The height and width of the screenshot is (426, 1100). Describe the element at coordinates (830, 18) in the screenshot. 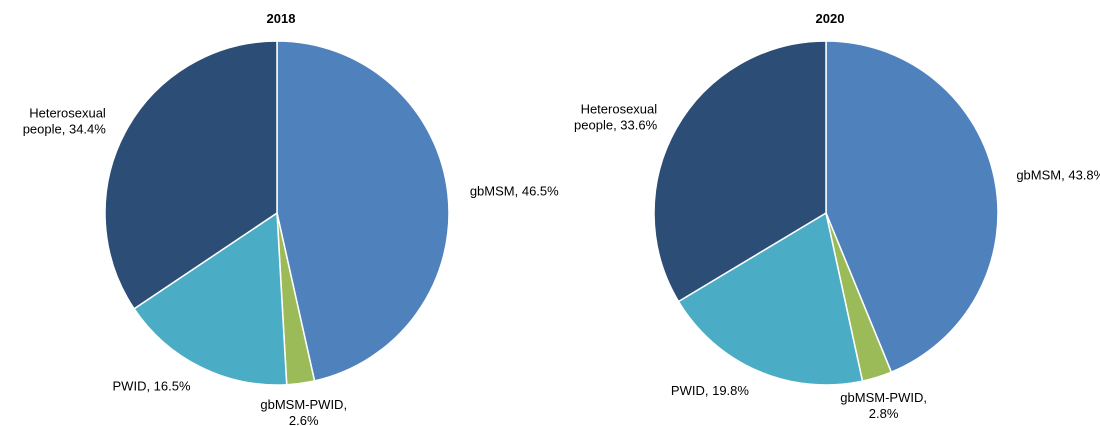

I see `chart-title: 2020` at that location.